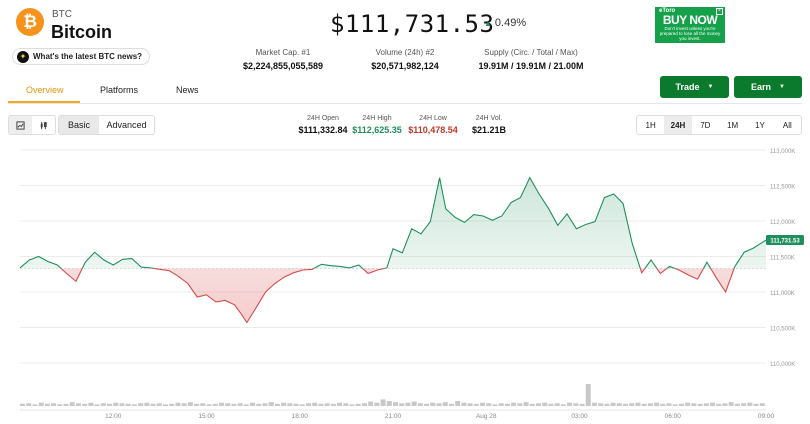  What do you see at coordinates (488, 23) in the screenshot?
I see `up-arrow-icon: ▲` at bounding box center [488, 23].